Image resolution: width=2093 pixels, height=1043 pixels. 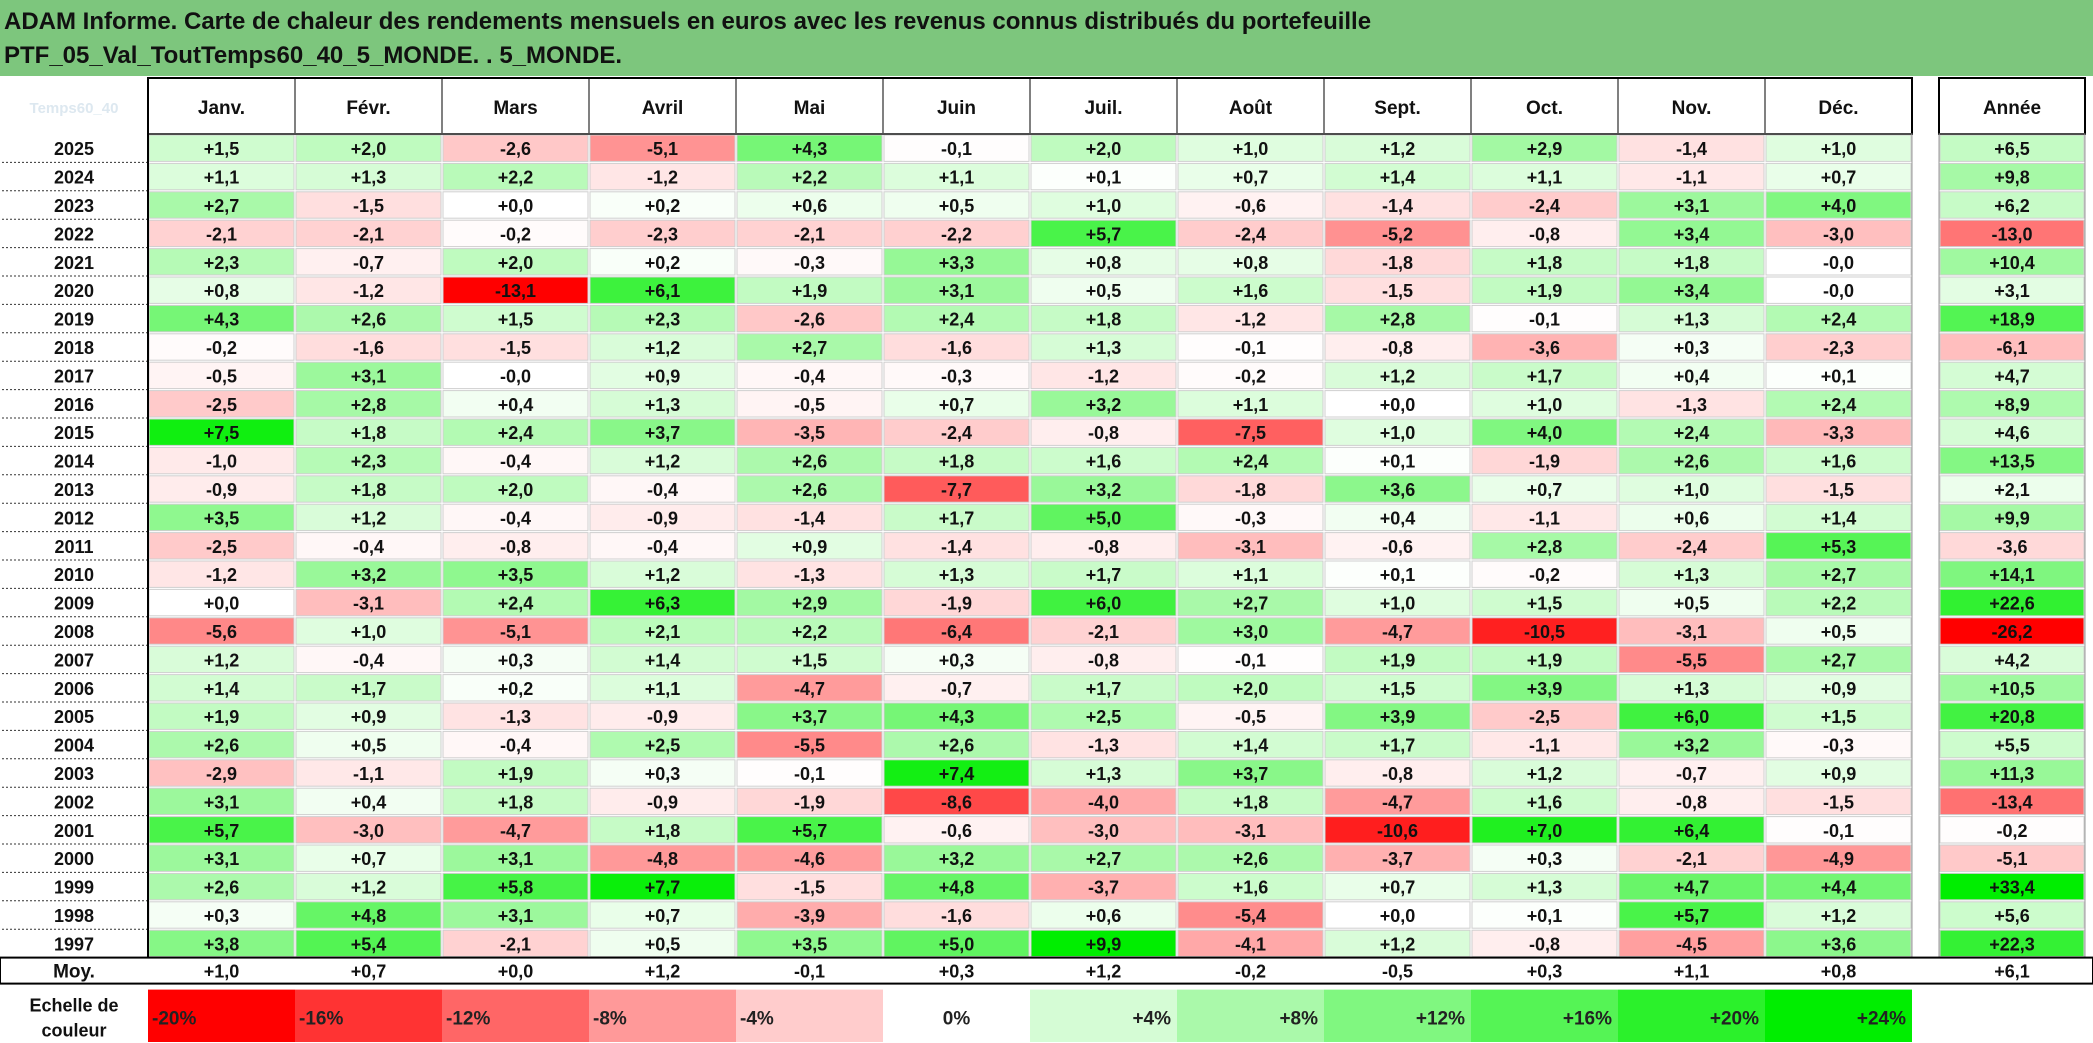 I want to click on cell-value: -1,6, so click(x=956, y=916).